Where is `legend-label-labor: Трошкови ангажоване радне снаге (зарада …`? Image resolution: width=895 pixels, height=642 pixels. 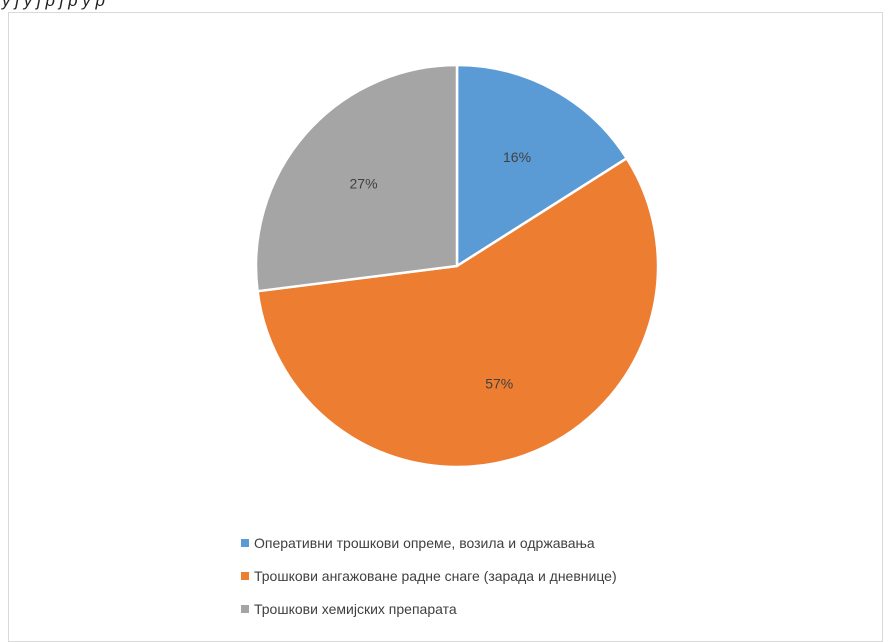 legend-label-labor: Трошкови ангажоване радне снаге (зарада … is located at coordinates (435, 575).